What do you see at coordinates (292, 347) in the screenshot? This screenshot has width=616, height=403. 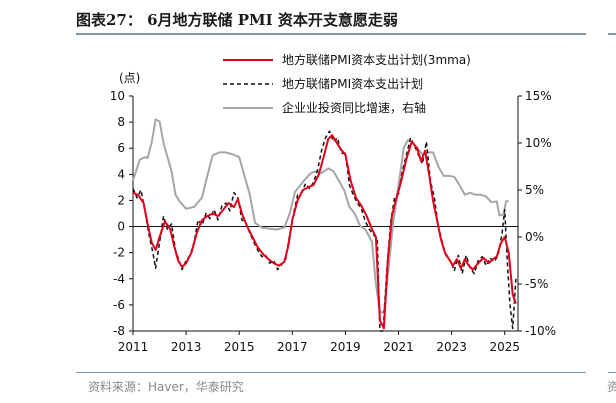 I see `x-tick-label: 2017` at bounding box center [292, 347].